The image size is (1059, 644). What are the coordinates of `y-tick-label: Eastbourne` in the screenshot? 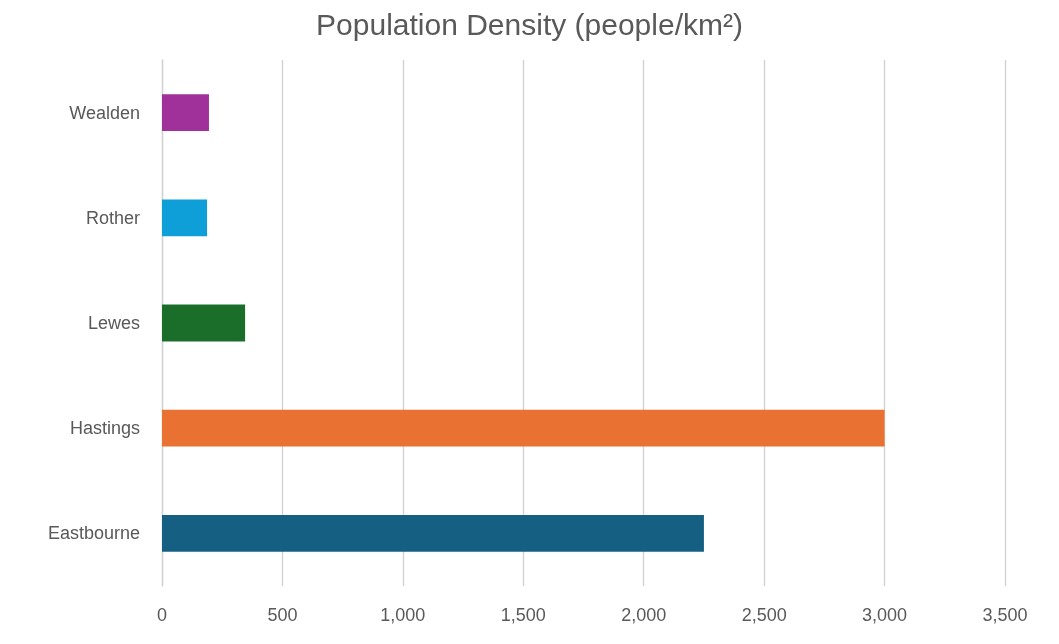 It's located at (93, 533).